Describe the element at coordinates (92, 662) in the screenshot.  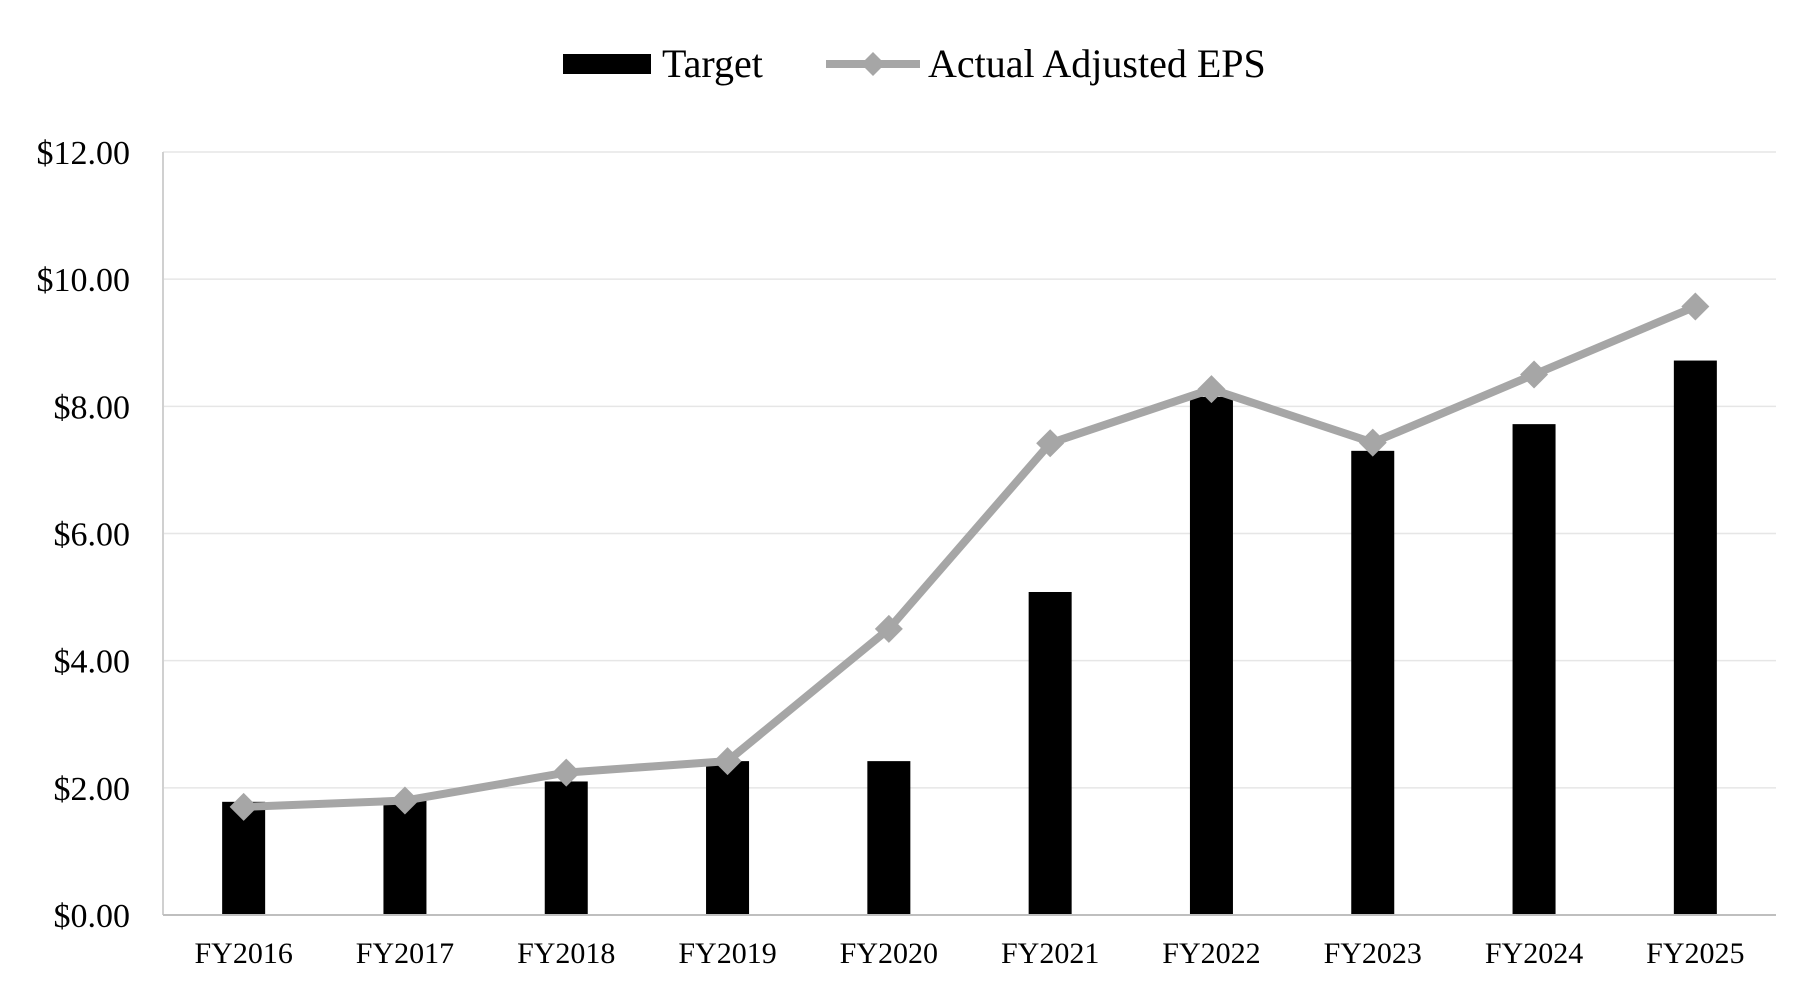
I see `y-tick-label: $4.00` at that location.